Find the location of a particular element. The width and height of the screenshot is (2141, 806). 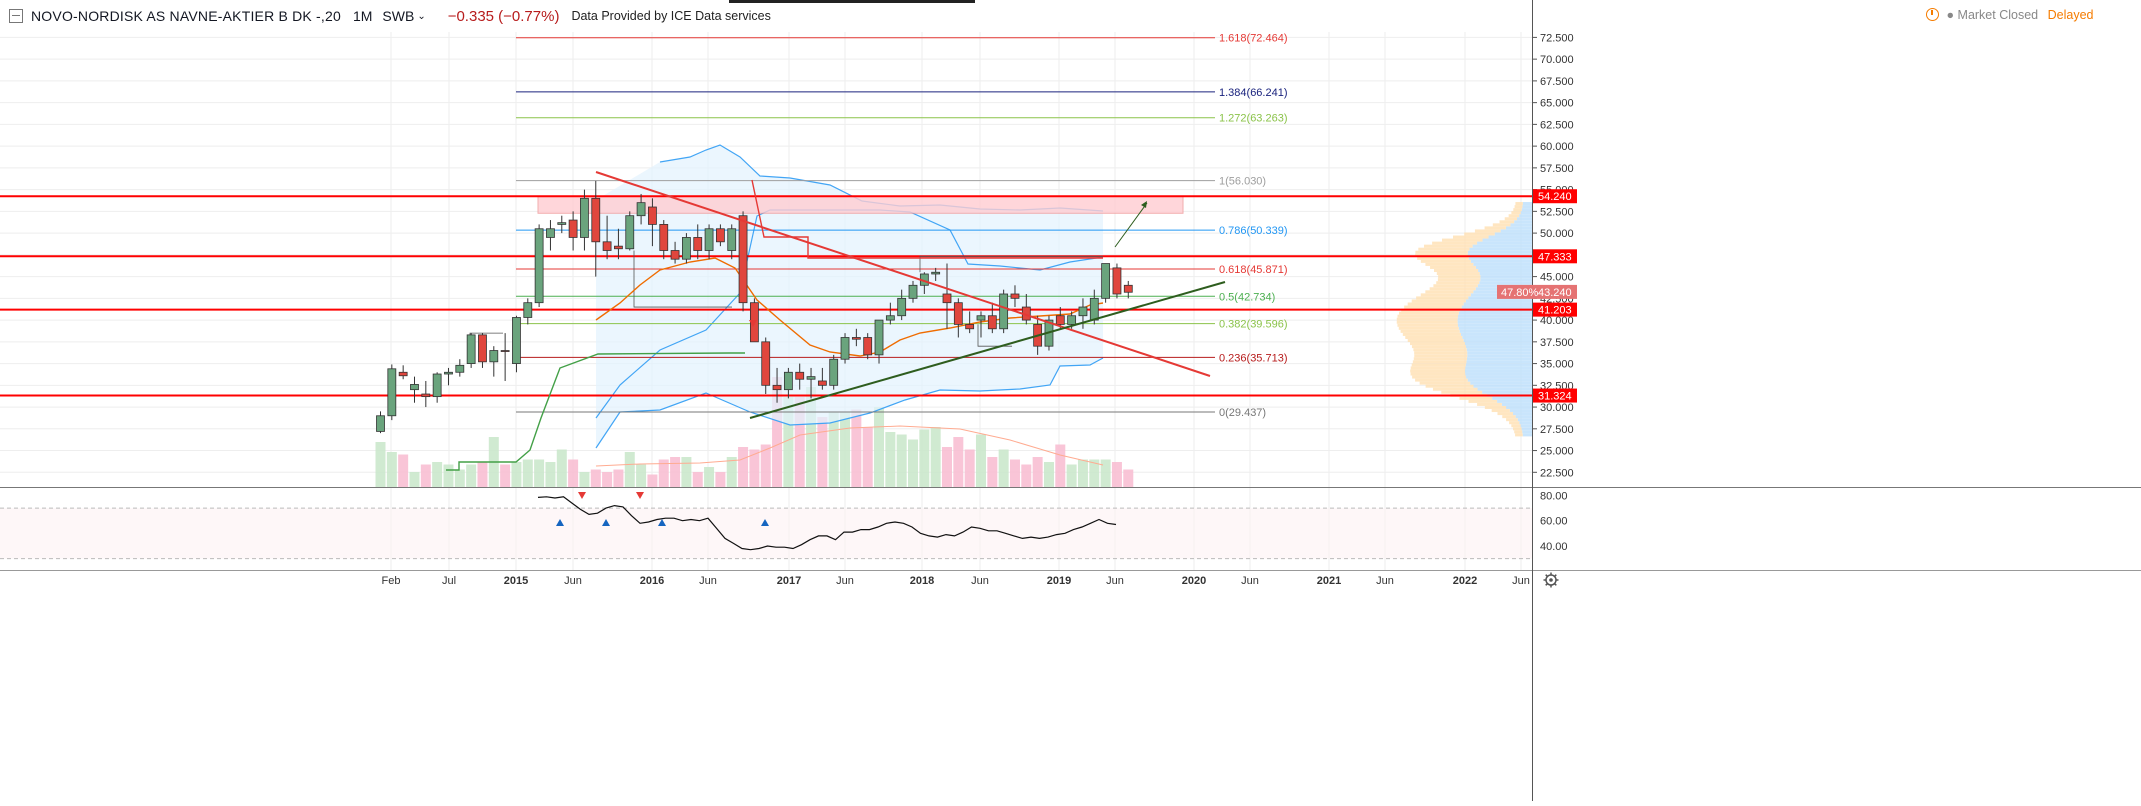

time-tick-label: 2018 is located at coordinates (922, 581).